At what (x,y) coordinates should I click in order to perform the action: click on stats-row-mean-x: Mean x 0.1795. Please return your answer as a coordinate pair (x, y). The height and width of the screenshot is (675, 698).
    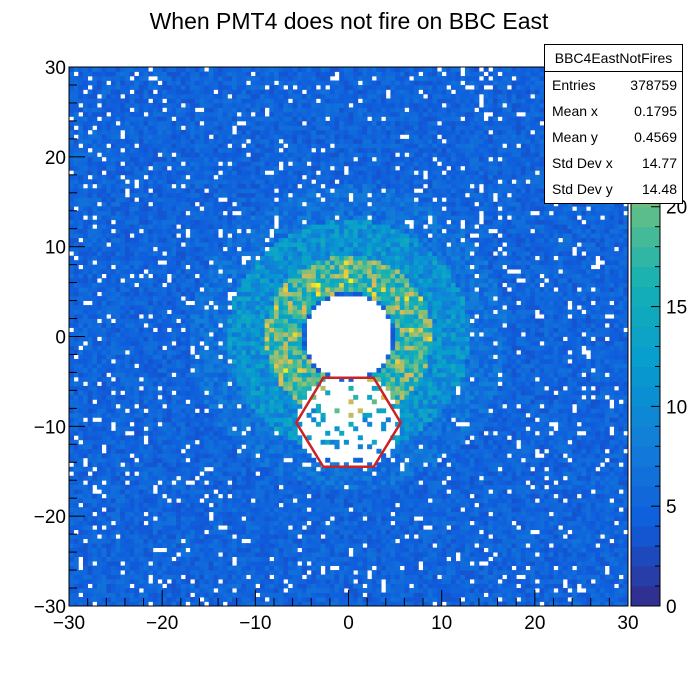
    Looking at the image, I should click on (613, 111).